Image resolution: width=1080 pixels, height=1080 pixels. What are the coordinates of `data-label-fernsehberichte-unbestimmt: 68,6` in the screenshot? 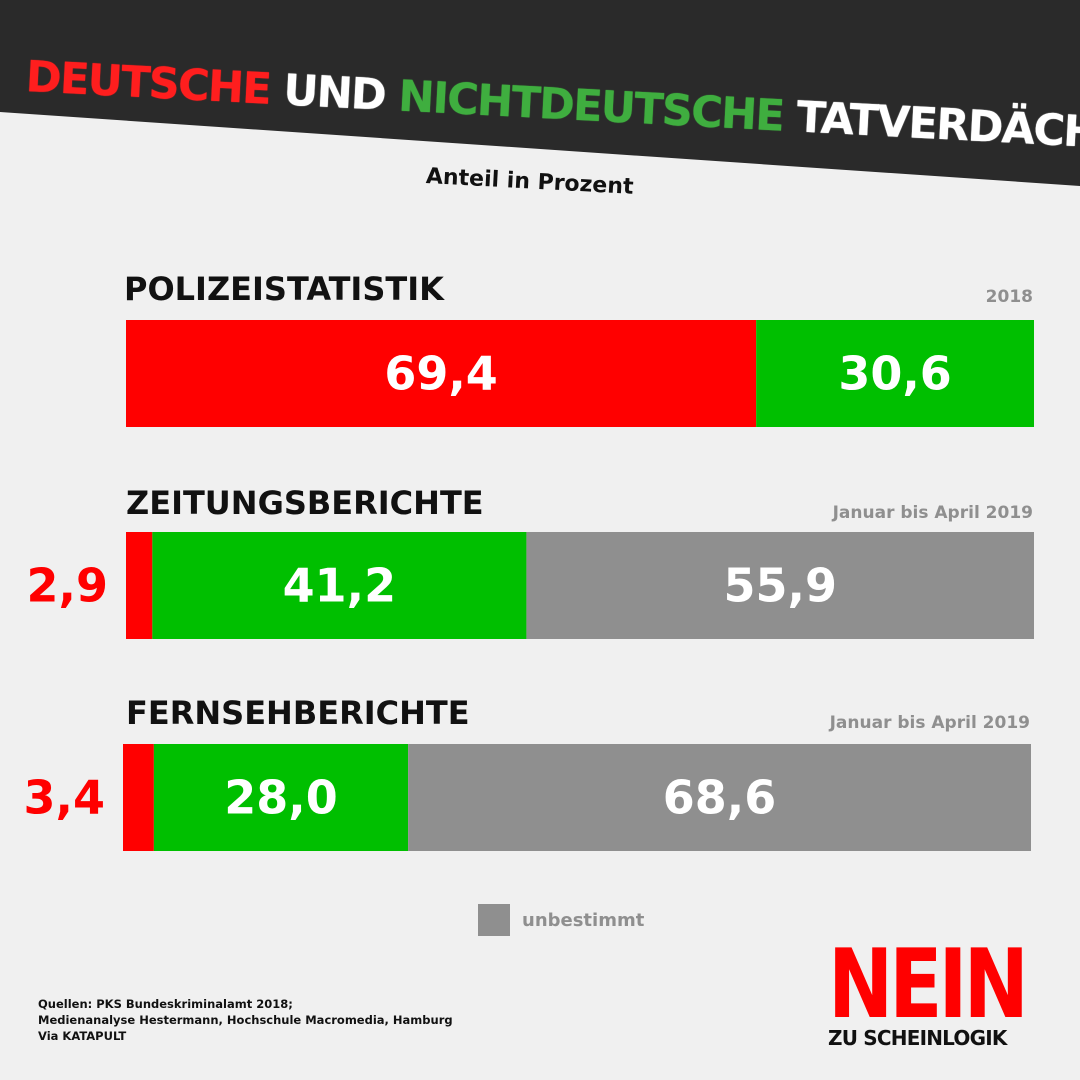 It's located at (720, 798).